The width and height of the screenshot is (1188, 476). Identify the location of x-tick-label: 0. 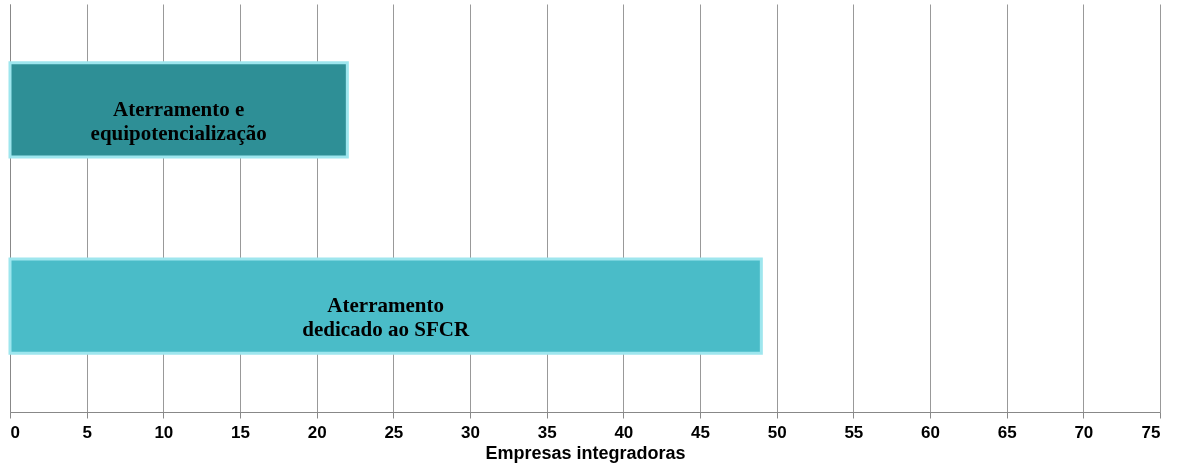
(15, 432).